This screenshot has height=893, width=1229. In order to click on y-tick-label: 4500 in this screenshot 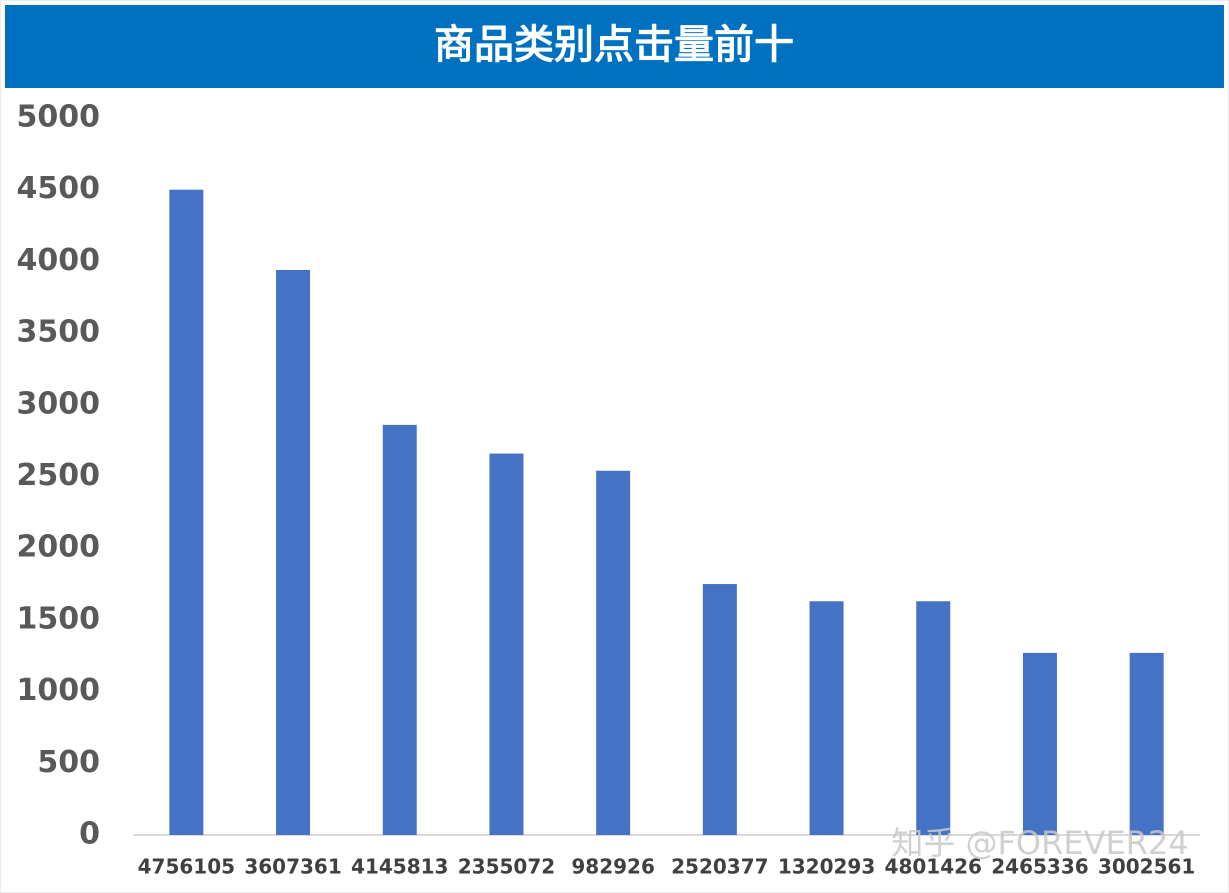, I will do `click(59, 188)`.